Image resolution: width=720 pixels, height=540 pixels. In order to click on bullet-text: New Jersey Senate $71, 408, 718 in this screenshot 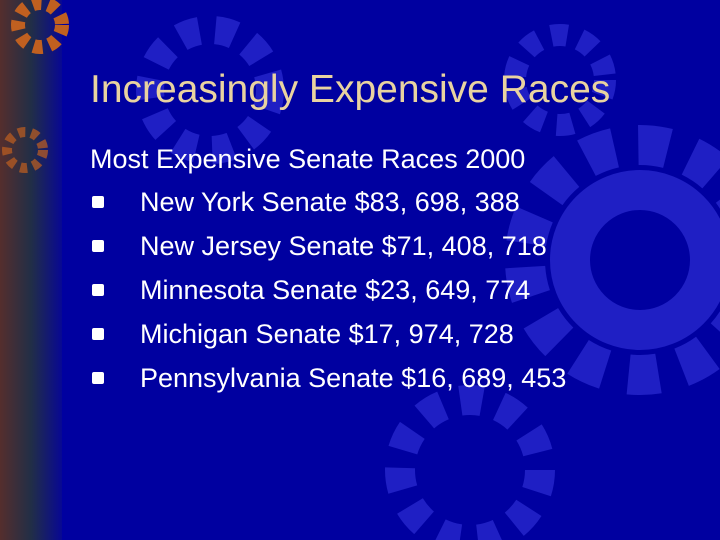, I will do `click(343, 246)`.